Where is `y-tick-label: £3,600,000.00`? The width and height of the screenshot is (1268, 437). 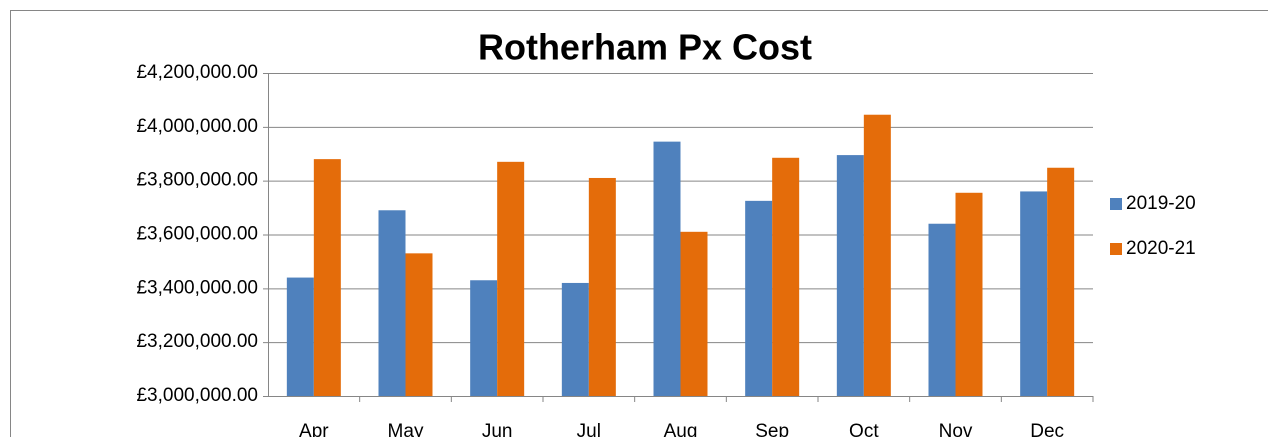 y-tick-label: £3,600,000.00 is located at coordinates (197, 234).